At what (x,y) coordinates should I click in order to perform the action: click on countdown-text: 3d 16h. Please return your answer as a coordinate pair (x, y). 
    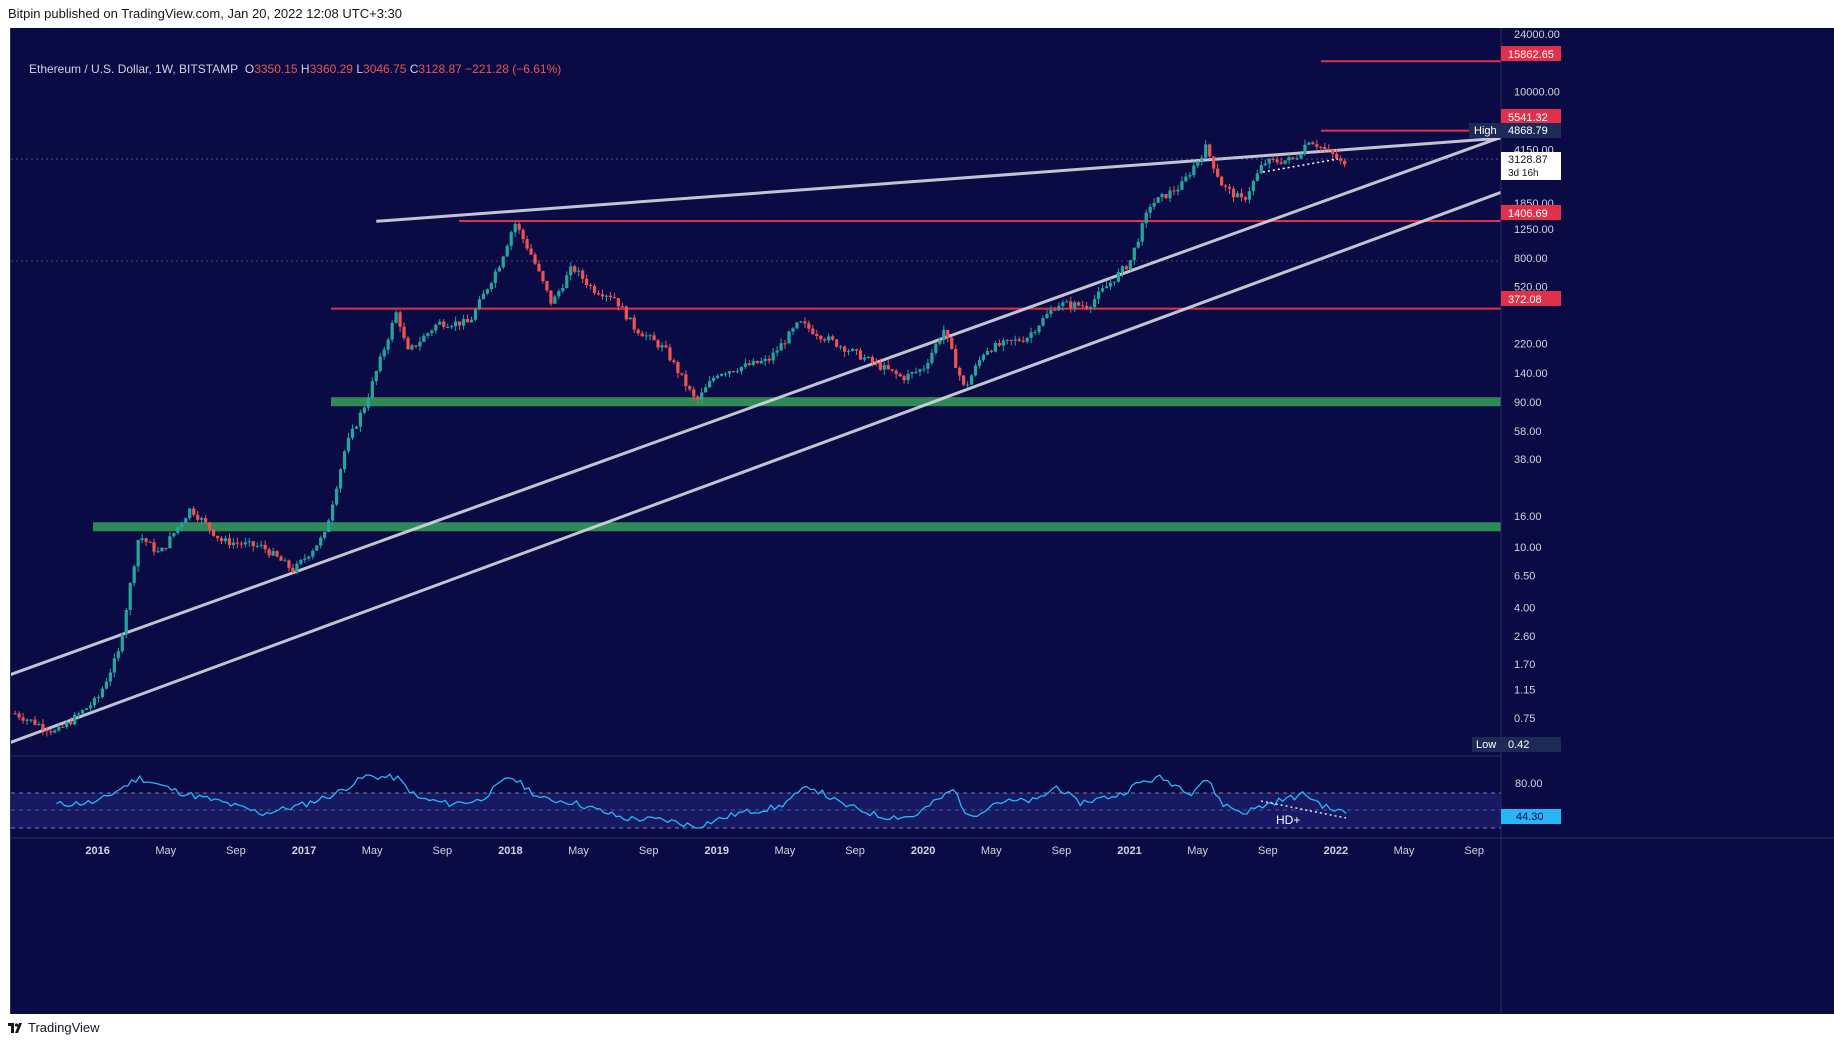
    Looking at the image, I should click on (1523, 173).